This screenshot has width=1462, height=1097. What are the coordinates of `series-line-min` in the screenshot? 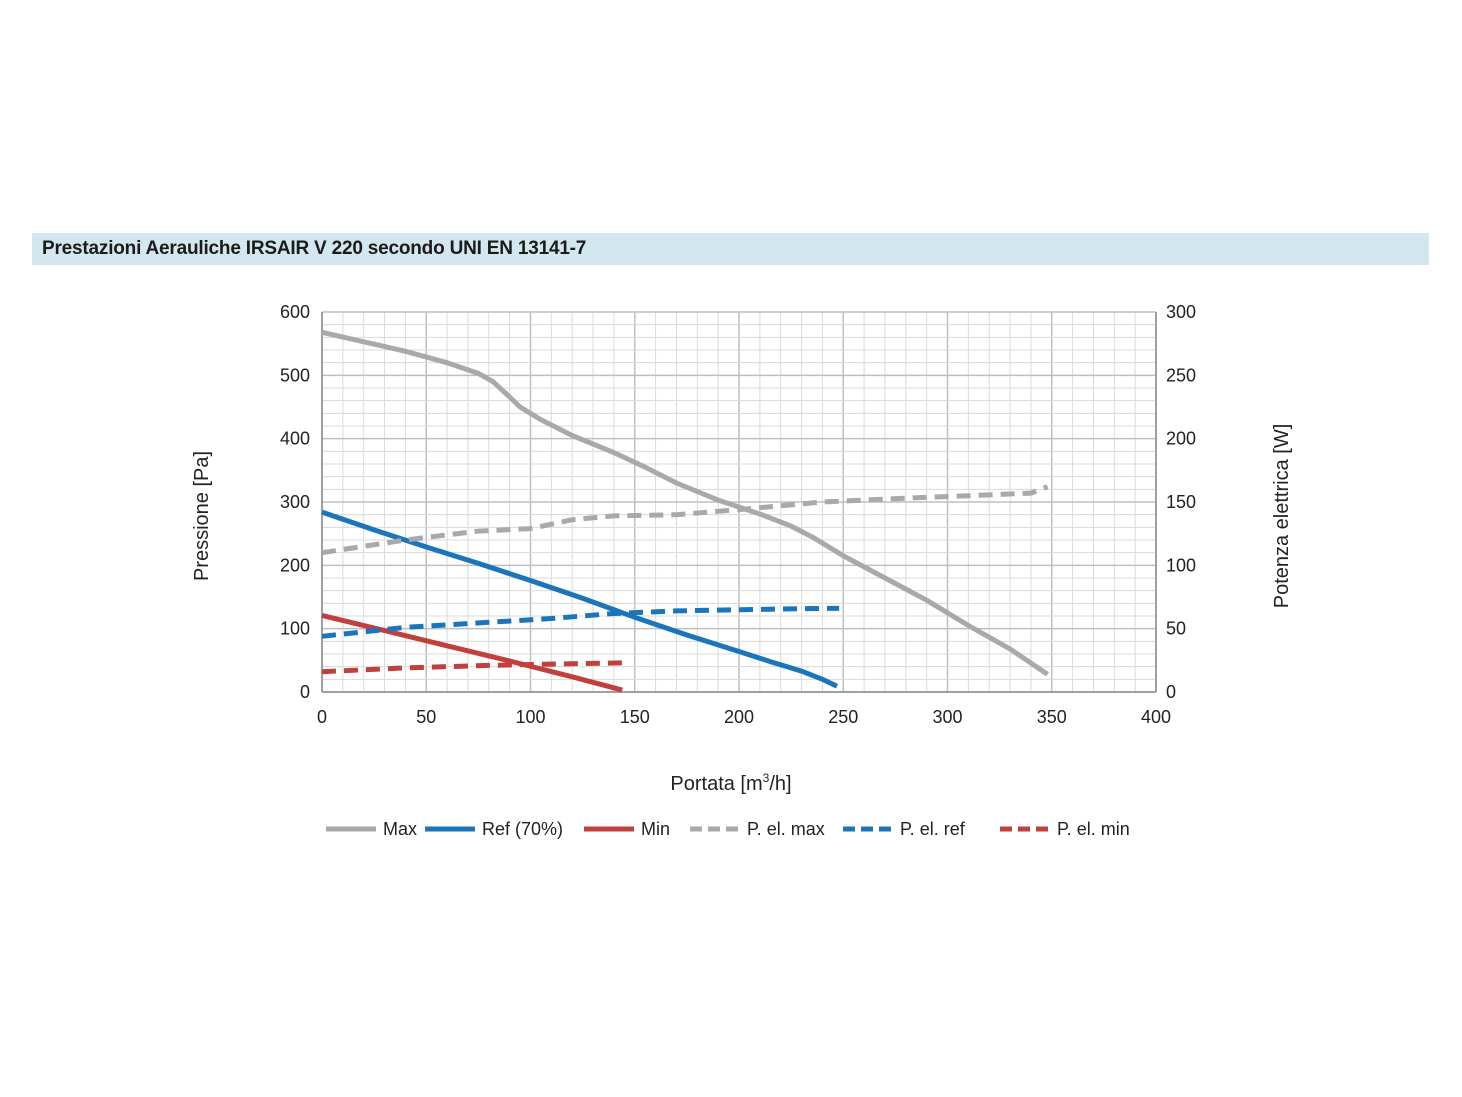 It's located at (472, 652).